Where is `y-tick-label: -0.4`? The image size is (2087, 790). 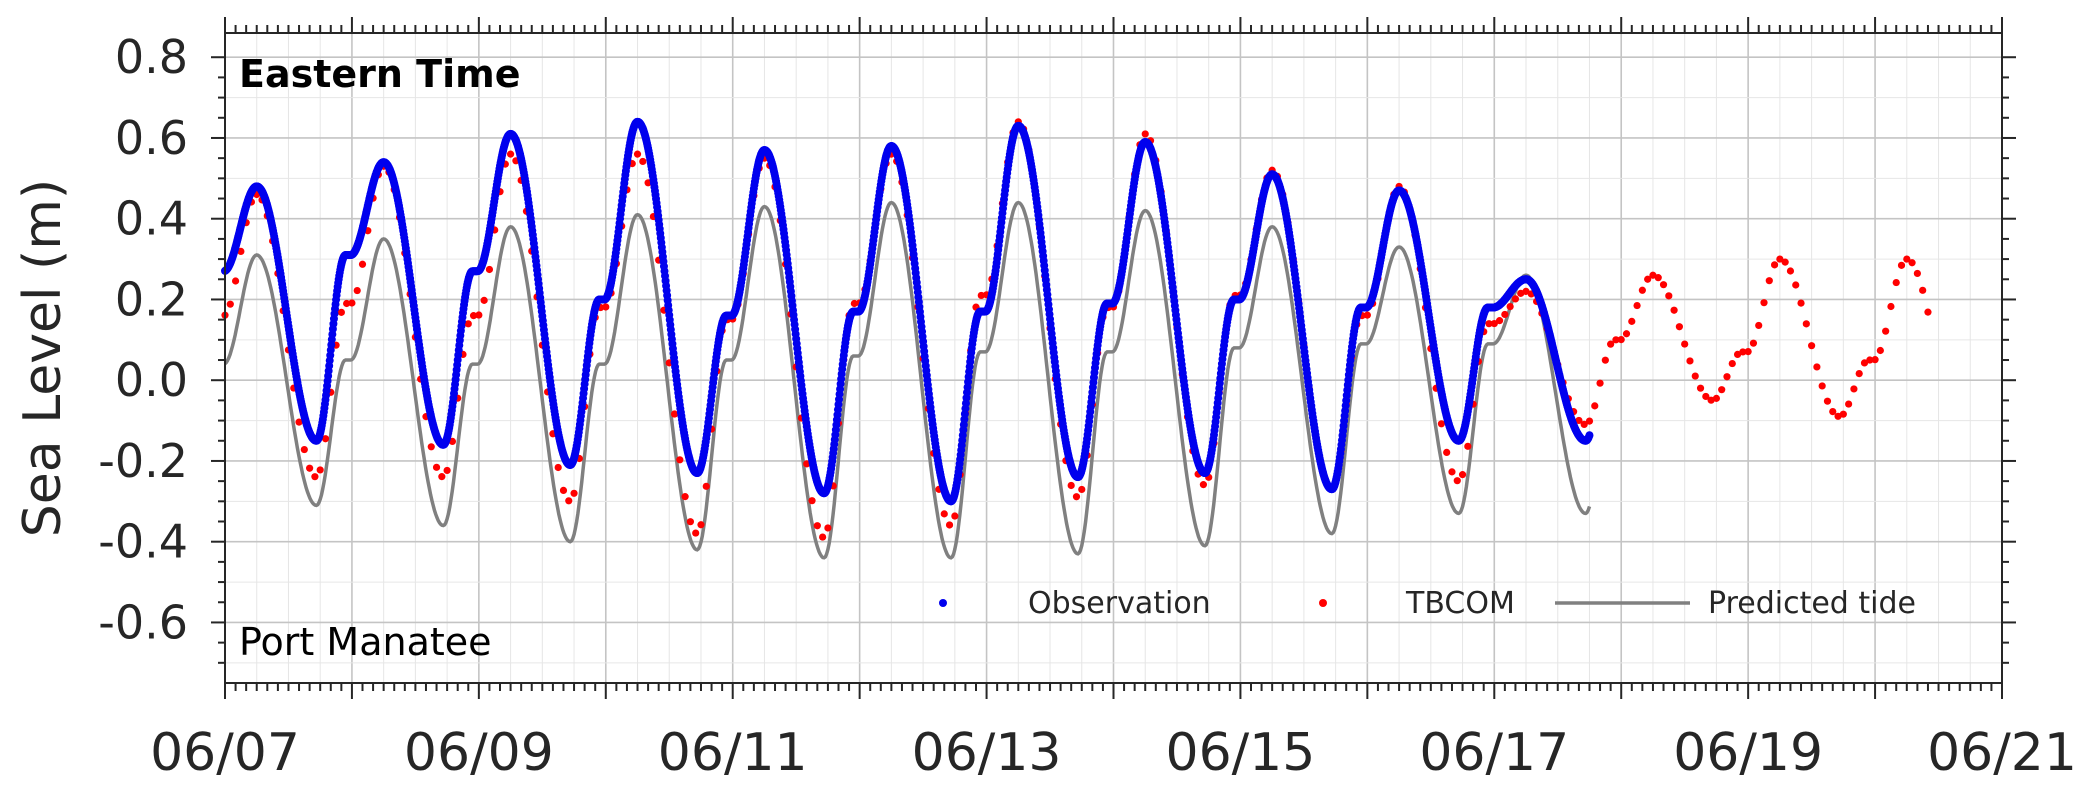 y-tick-label: -0.4 is located at coordinates (143, 542).